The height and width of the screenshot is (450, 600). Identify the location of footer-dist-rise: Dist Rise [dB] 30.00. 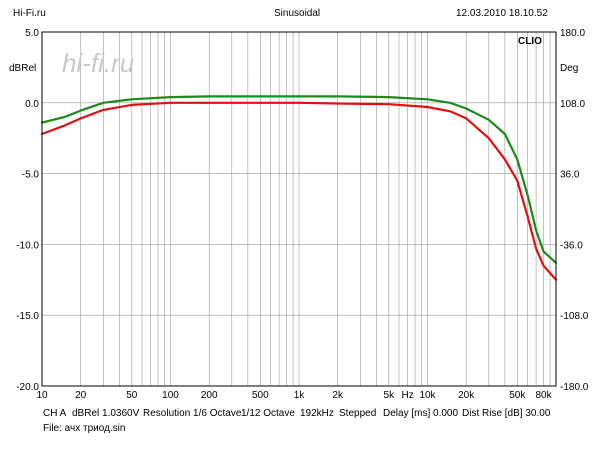
(506, 413).